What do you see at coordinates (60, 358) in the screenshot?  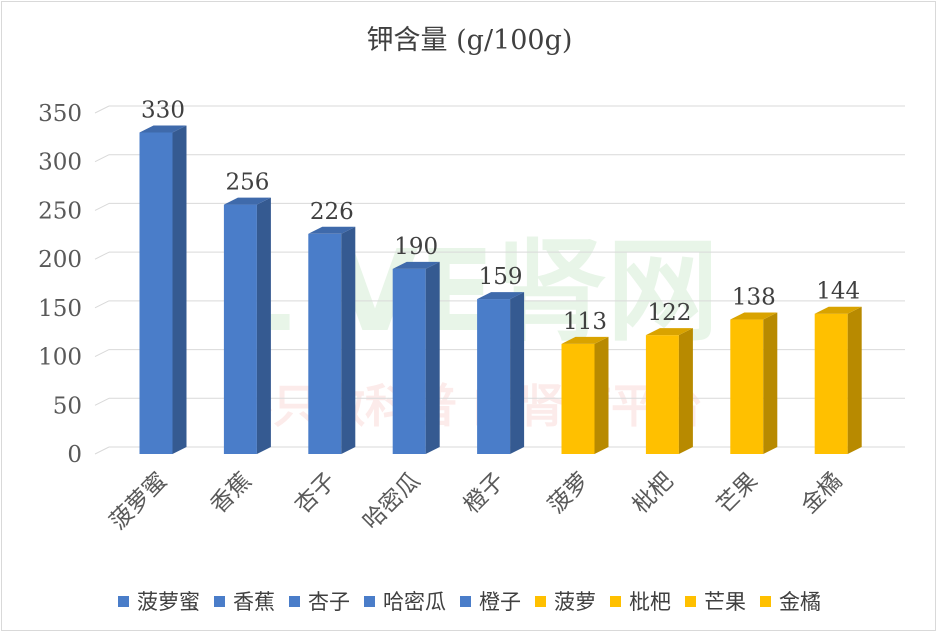 I see `y-tick-label: 100` at bounding box center [60, 358].